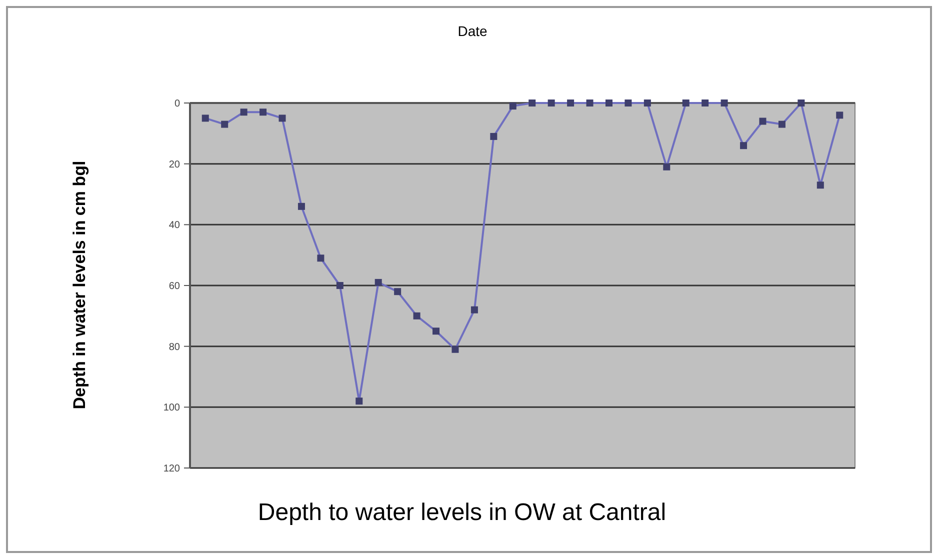  I want to click on y-tick-label: 40, so click(174, 226).